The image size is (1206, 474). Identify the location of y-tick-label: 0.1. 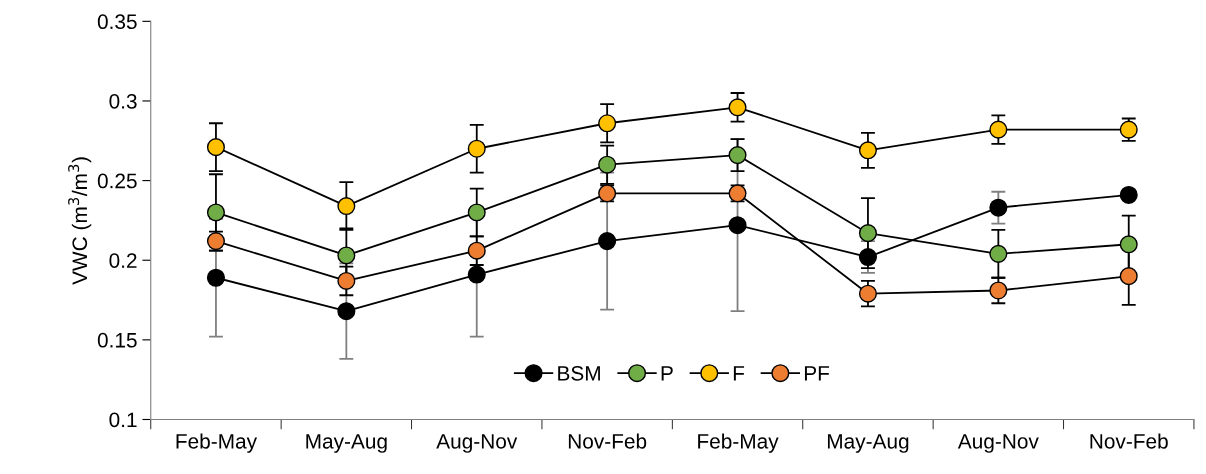
(123, 420).